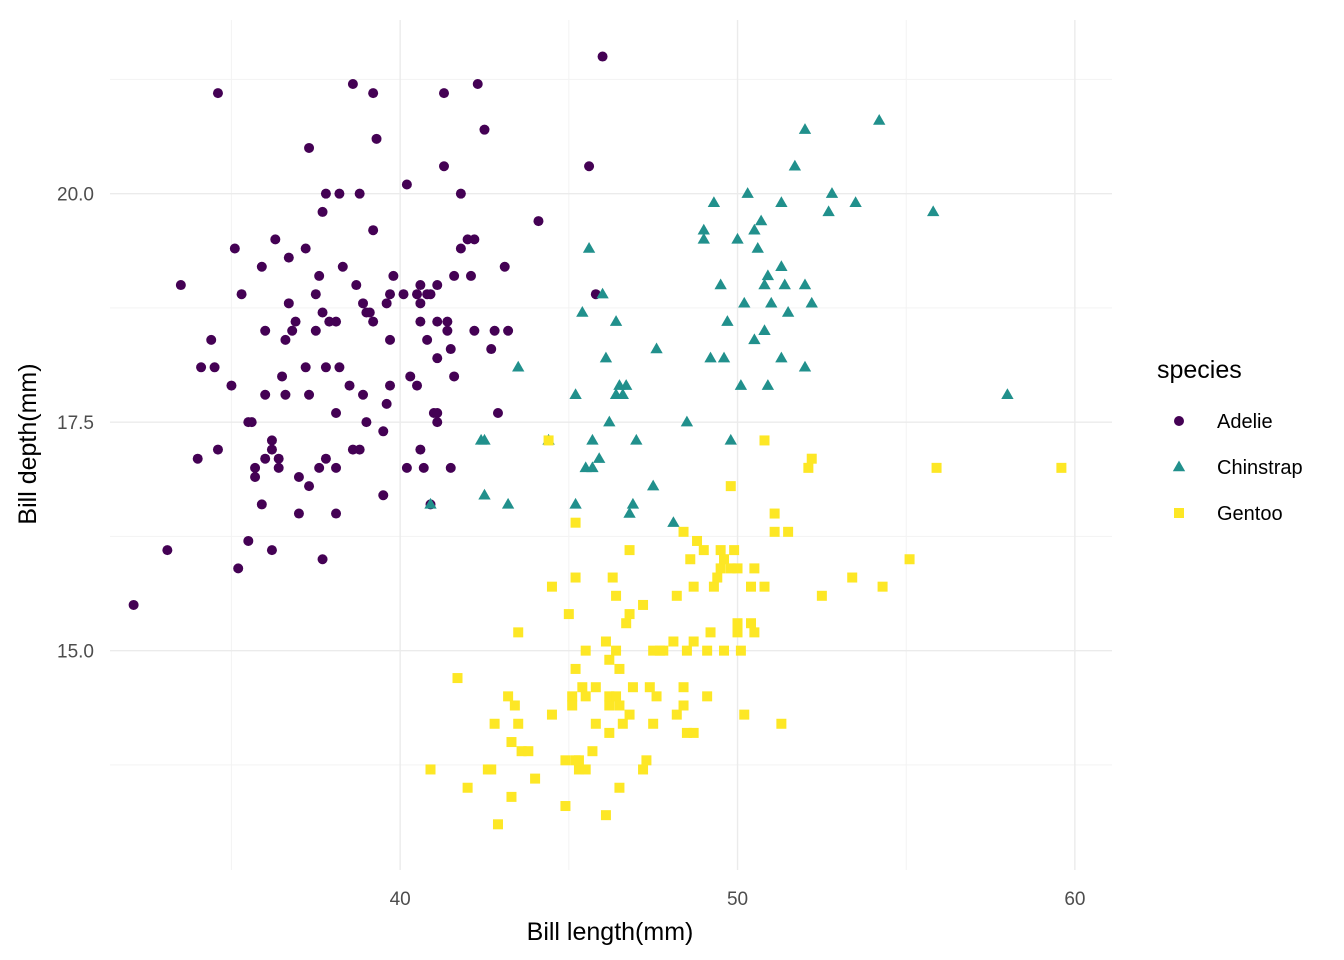 The height and width of the screenshot is (960, 1344). Describe the element at coordinates (1199, 370) in the screenshot. I see `legend-title: species` at that location.